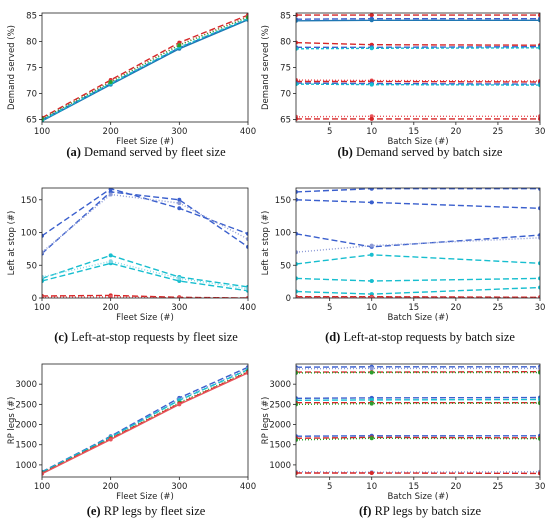  What do you see at coordinates (73, 152) in the screenshot?
I see `caption-tag: (a)` at bounding box center [73, 152].